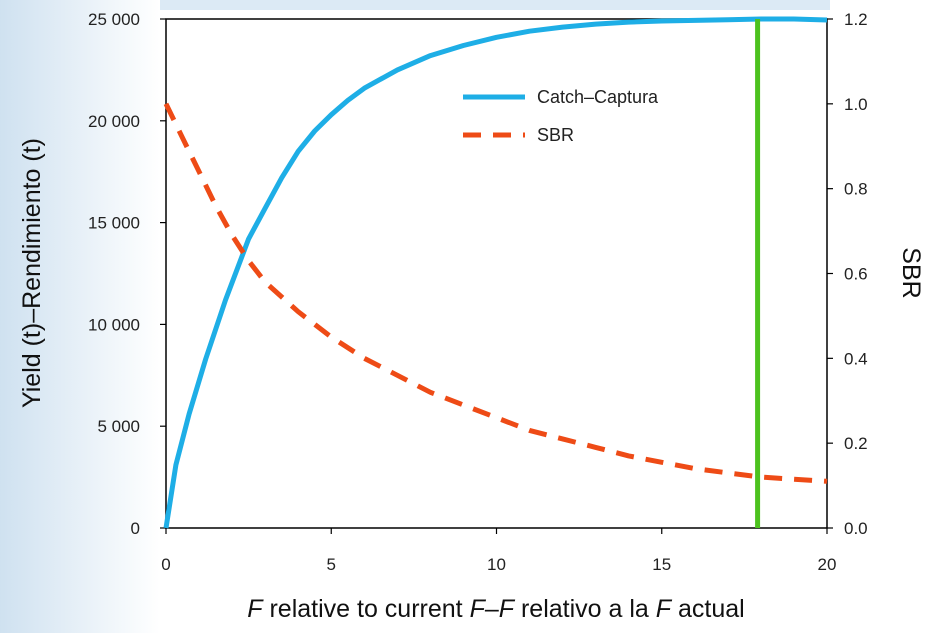 The height and width of the screenshot is (633, 931). Describe the element at coordinates (114, 223) in the screenshot. I see `y-tick-label: 15 000` at that location.